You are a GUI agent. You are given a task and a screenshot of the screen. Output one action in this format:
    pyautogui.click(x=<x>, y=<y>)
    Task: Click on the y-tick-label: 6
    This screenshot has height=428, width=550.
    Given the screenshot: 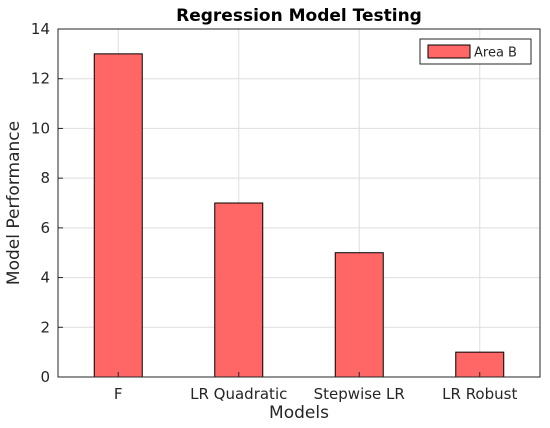 What is the action you would take?
    pyautogui.click(x=45, y=228)
    